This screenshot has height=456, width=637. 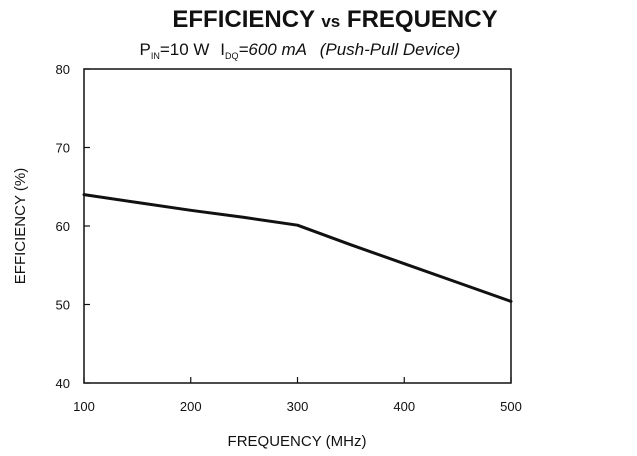 I want to click on title-part-vs: vs, so click(x=330, y=21).